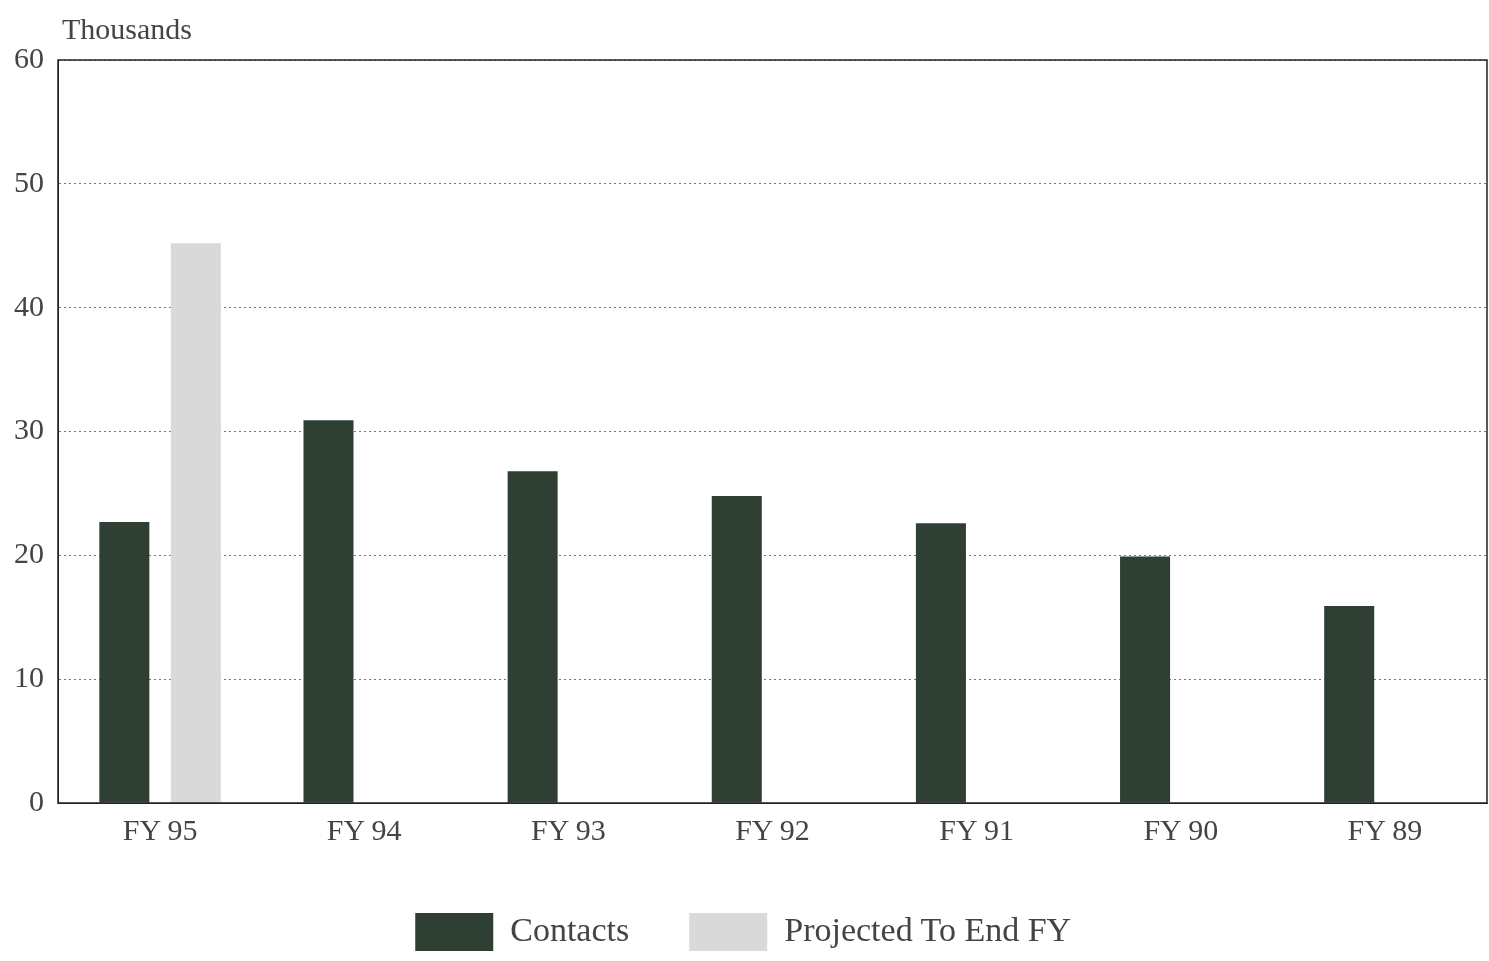 The width and height of the screenshot is (1489, 961). What do you see at coordinates (928, 929) in the screenshot?
I see `legend-label: Projected To End FY` at bounding box center [928, 929].